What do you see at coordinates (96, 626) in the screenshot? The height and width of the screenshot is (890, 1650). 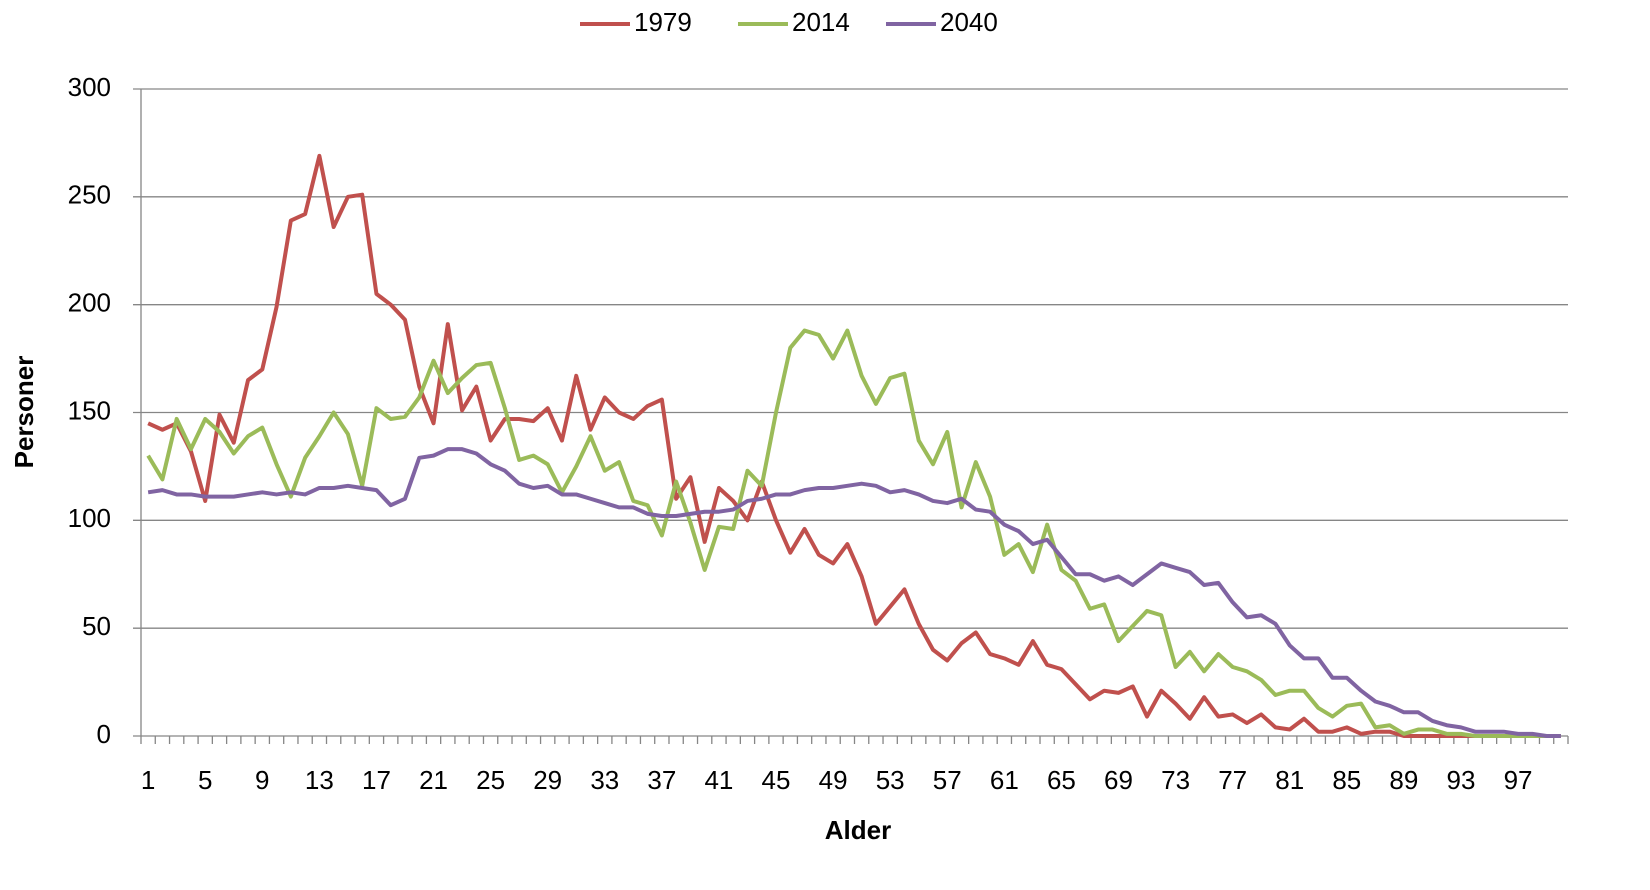 I see `y-tick-label: 50` at bounding box center [96, 626].